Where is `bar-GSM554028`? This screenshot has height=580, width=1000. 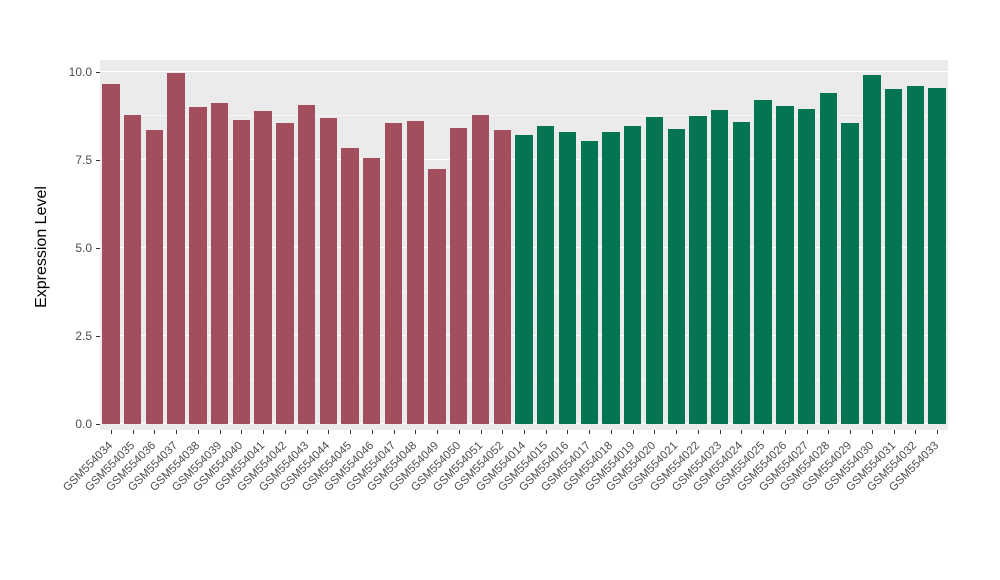 bar-GSM554028 is located at coordinates (828, 258).